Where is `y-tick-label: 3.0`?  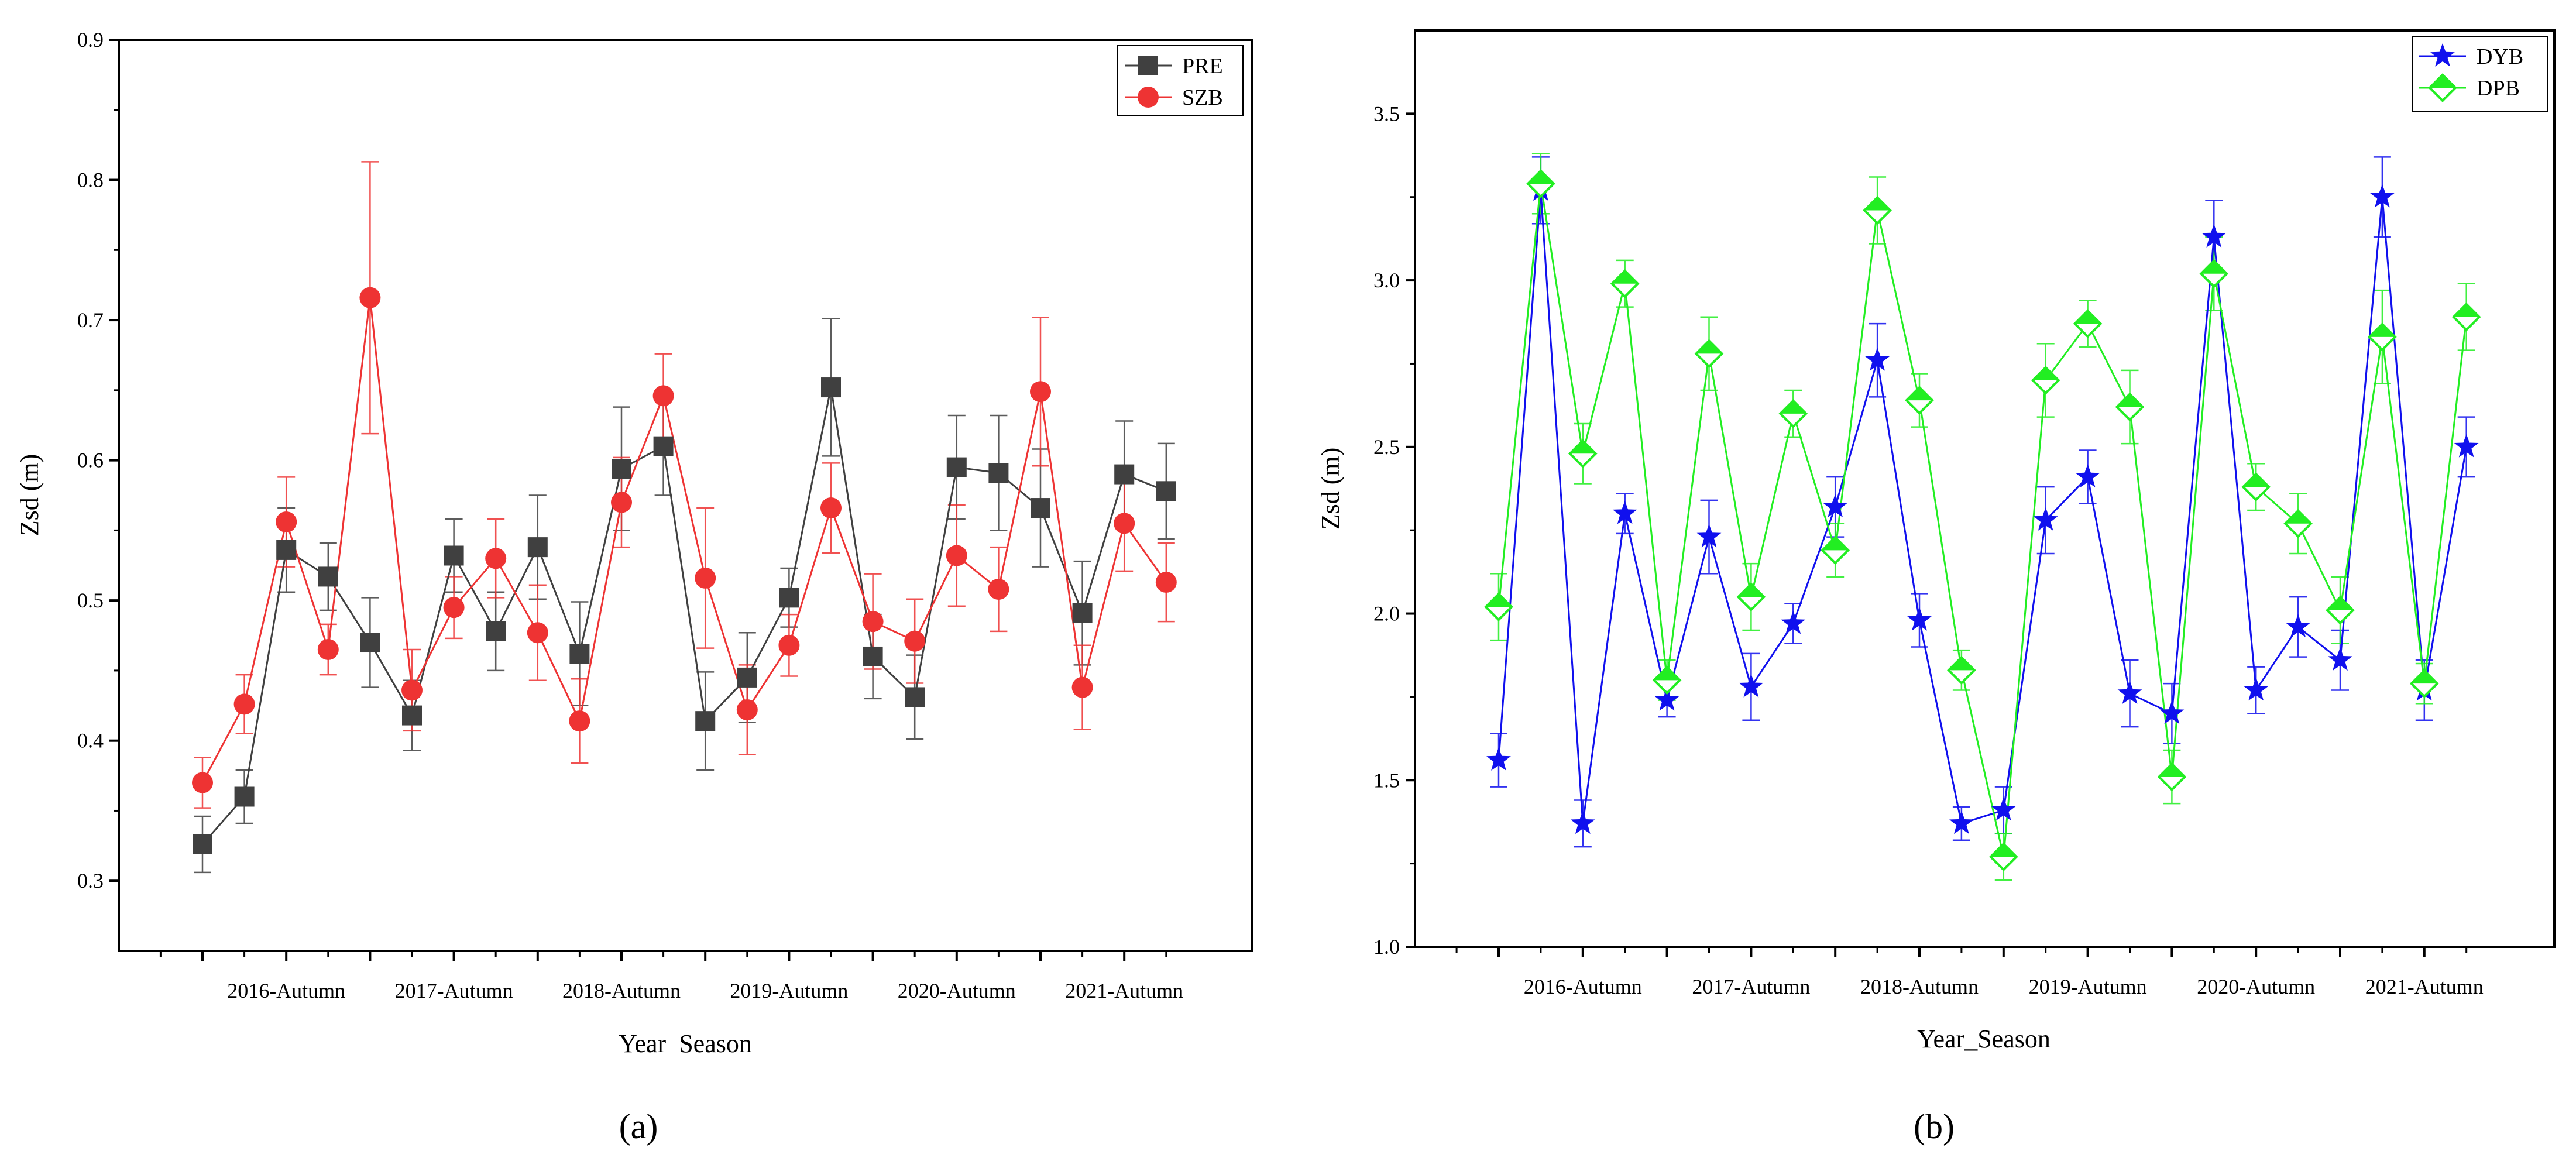
y-tick-label: 3.0 is located at coordinates (1386, 280).